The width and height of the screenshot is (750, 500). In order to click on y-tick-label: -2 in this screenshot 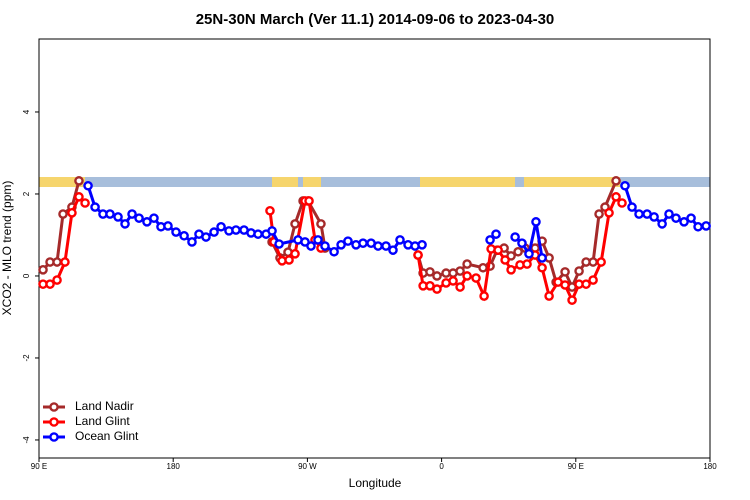, I will do `click(26, 358)`.